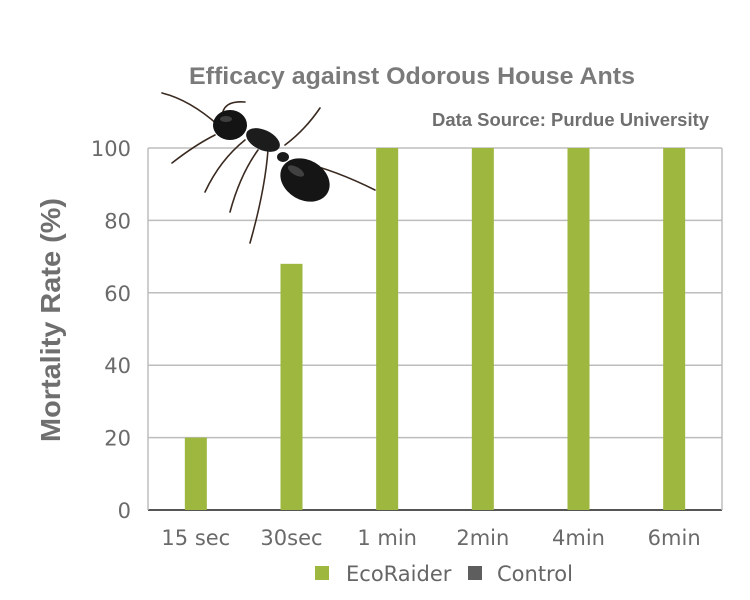 Image resolution: width=750 pixels, height=600 pixels. Describe the element at coordinates (117, 221) in the screenshot. I see `y-tick-label: 80` at that location.